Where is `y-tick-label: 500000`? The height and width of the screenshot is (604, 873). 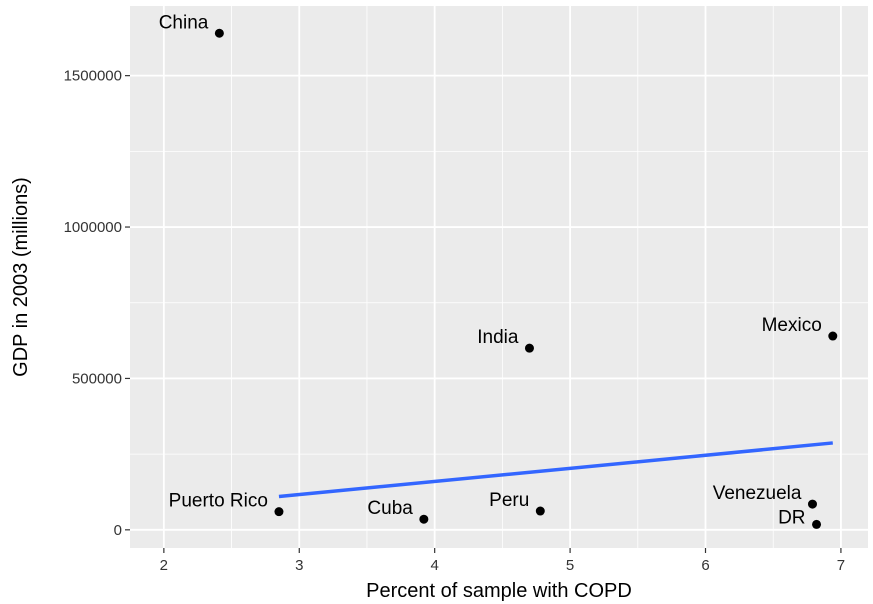
y-tick-label: 500000 is located at coordinates (97, 378).